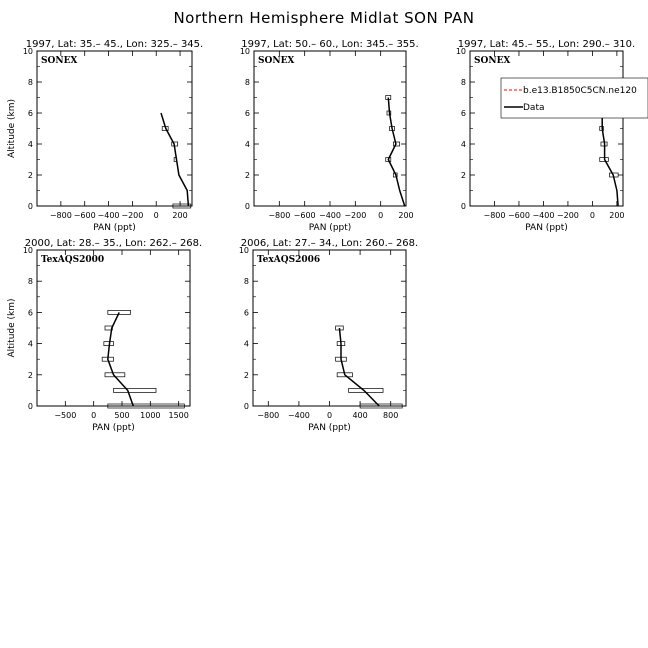 This screenshot has height=648, width=648. I want to click on legend-label: b.e13.B1850C5CN.ne120, so click(580, 91).